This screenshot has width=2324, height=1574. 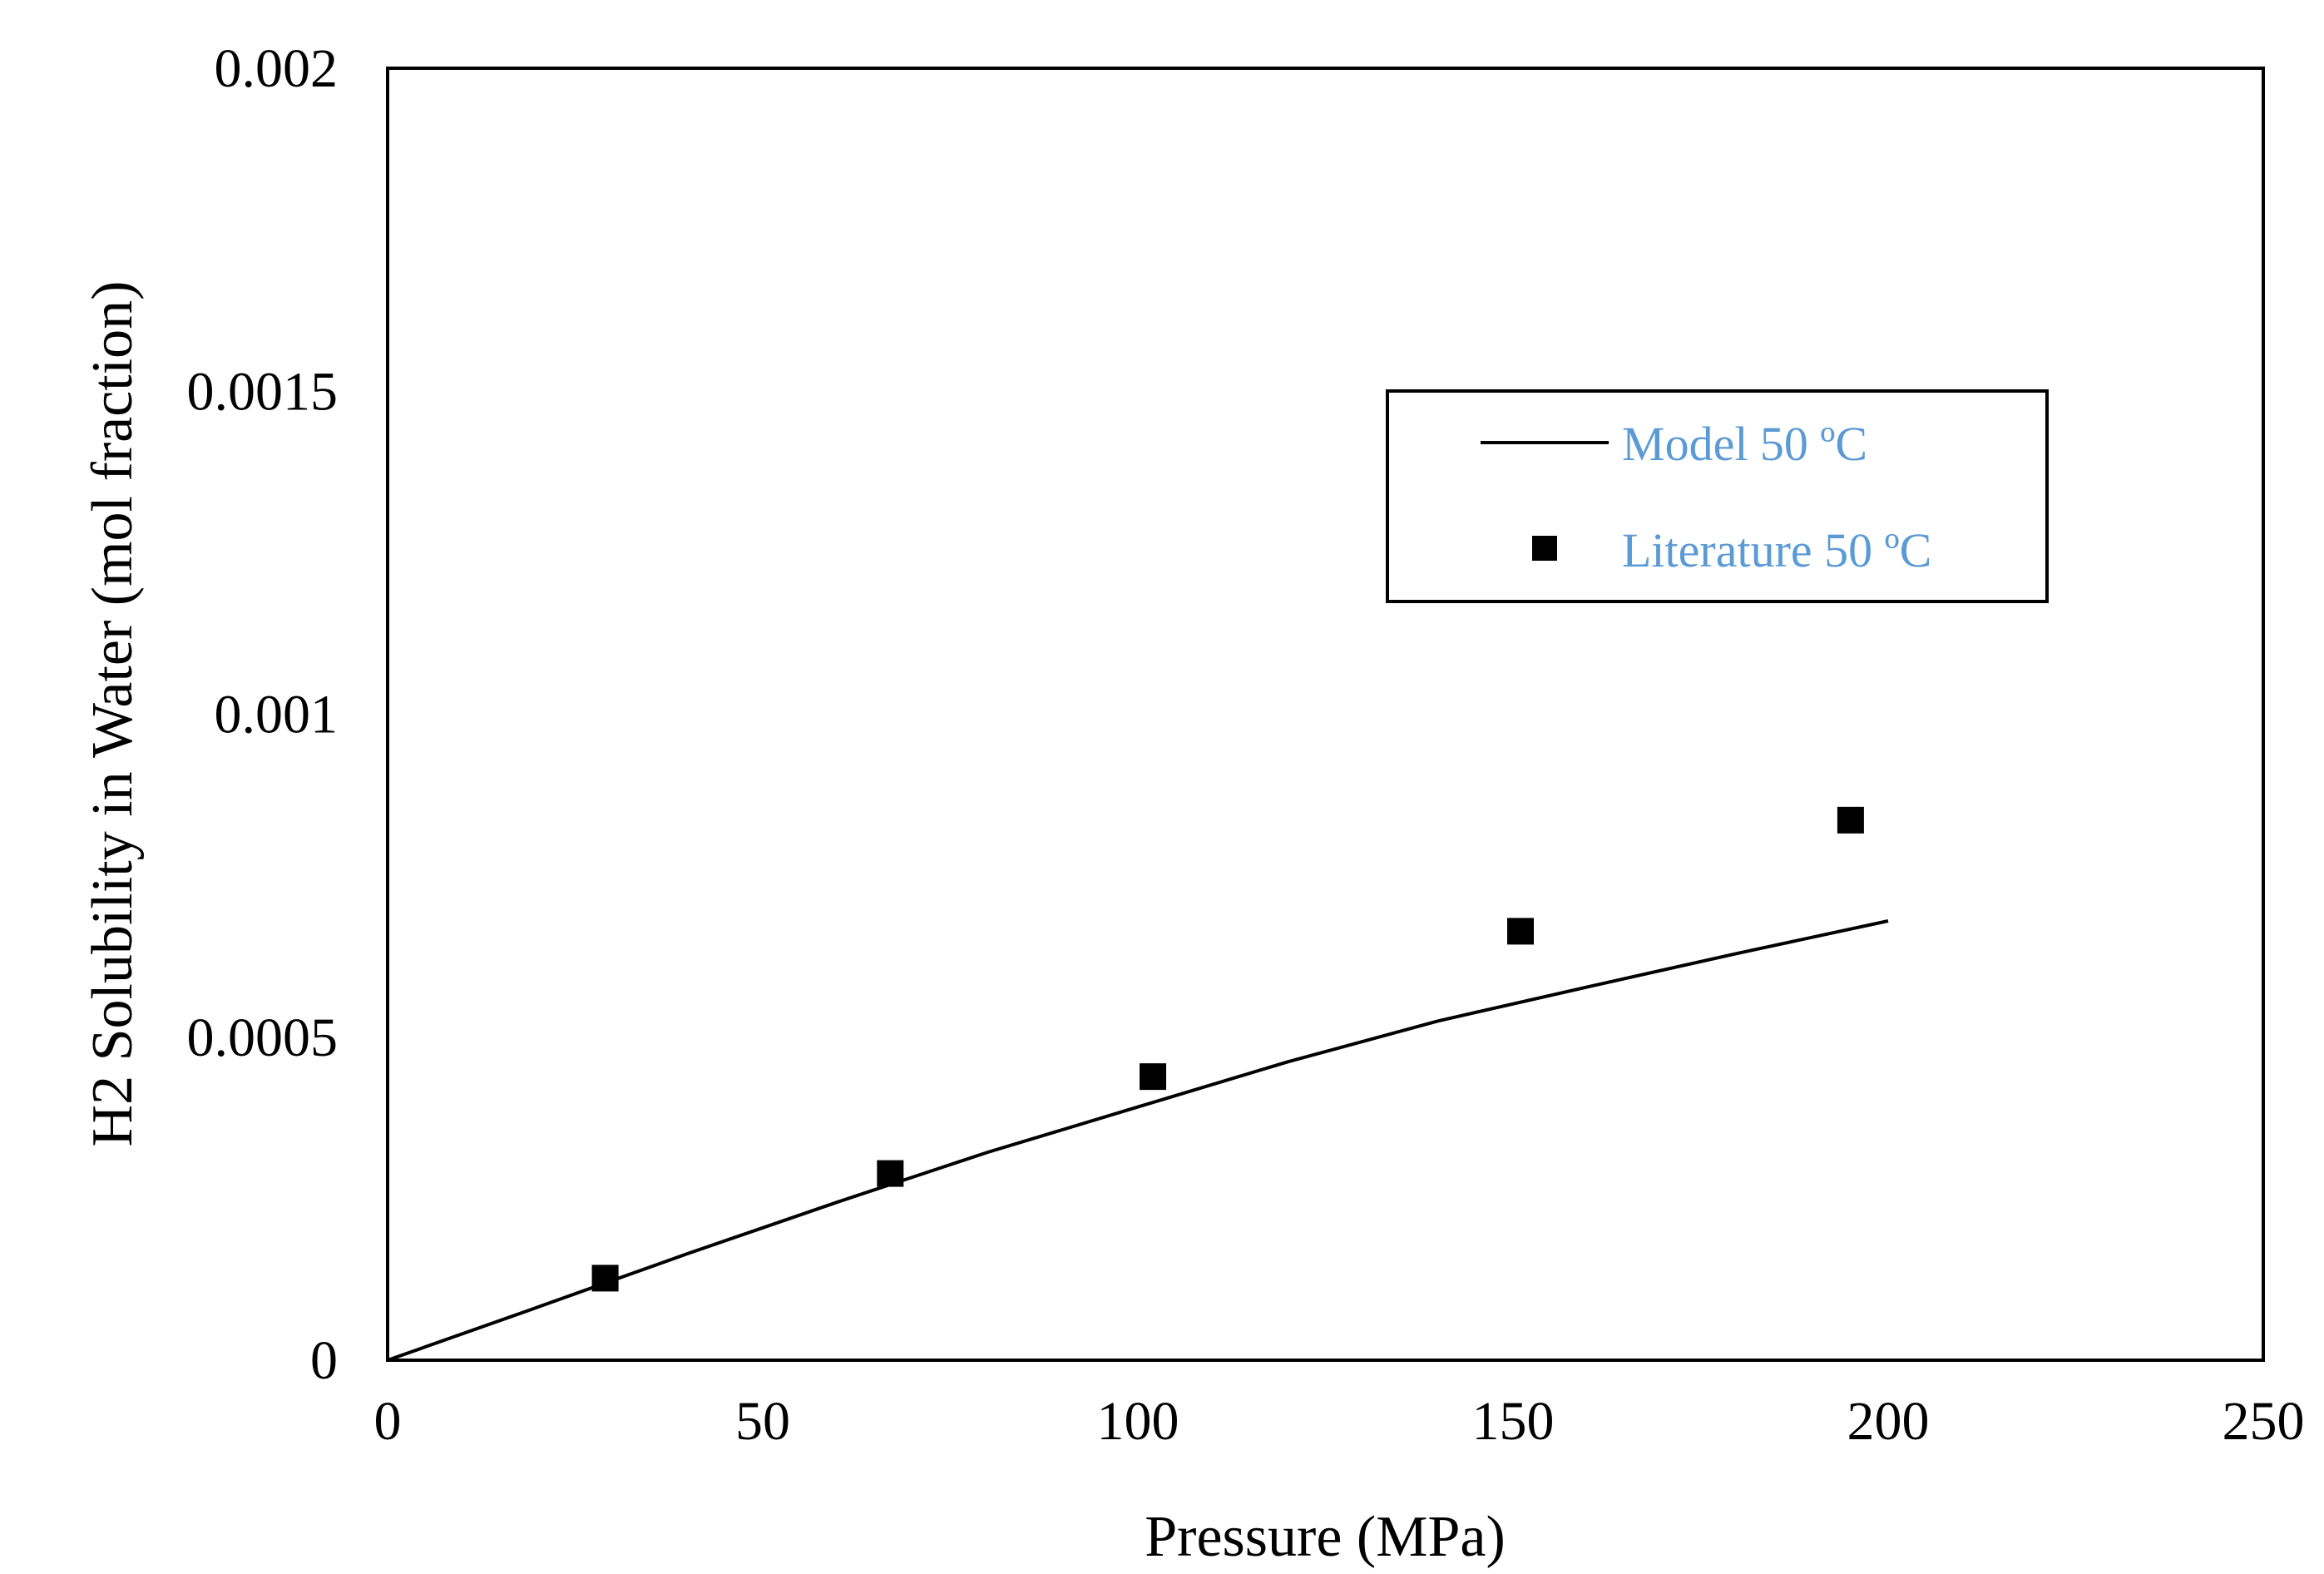 What do you see at coordinates (1777, 550) in the screenshot?
I see `legend-literature-label: Literature 50 ºC` at bounding box center [1777, 550].